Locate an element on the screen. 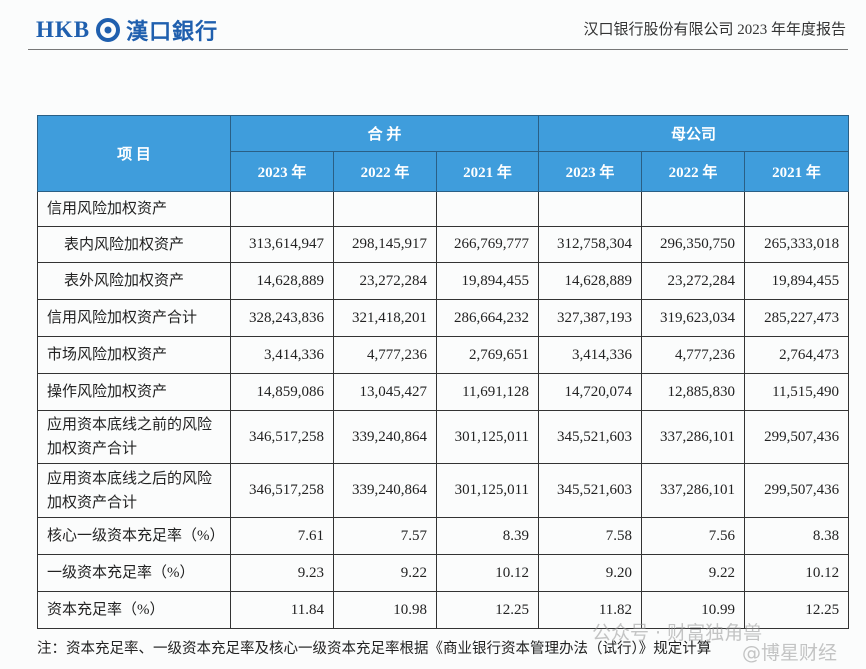  row-label: 信用风险加权资产 is located at coordinates (134, 209).